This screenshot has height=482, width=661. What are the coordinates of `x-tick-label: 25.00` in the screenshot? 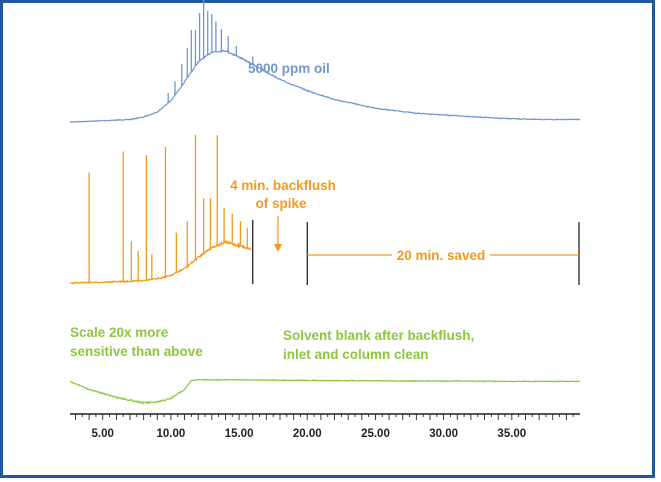 It's located at (375, 434).